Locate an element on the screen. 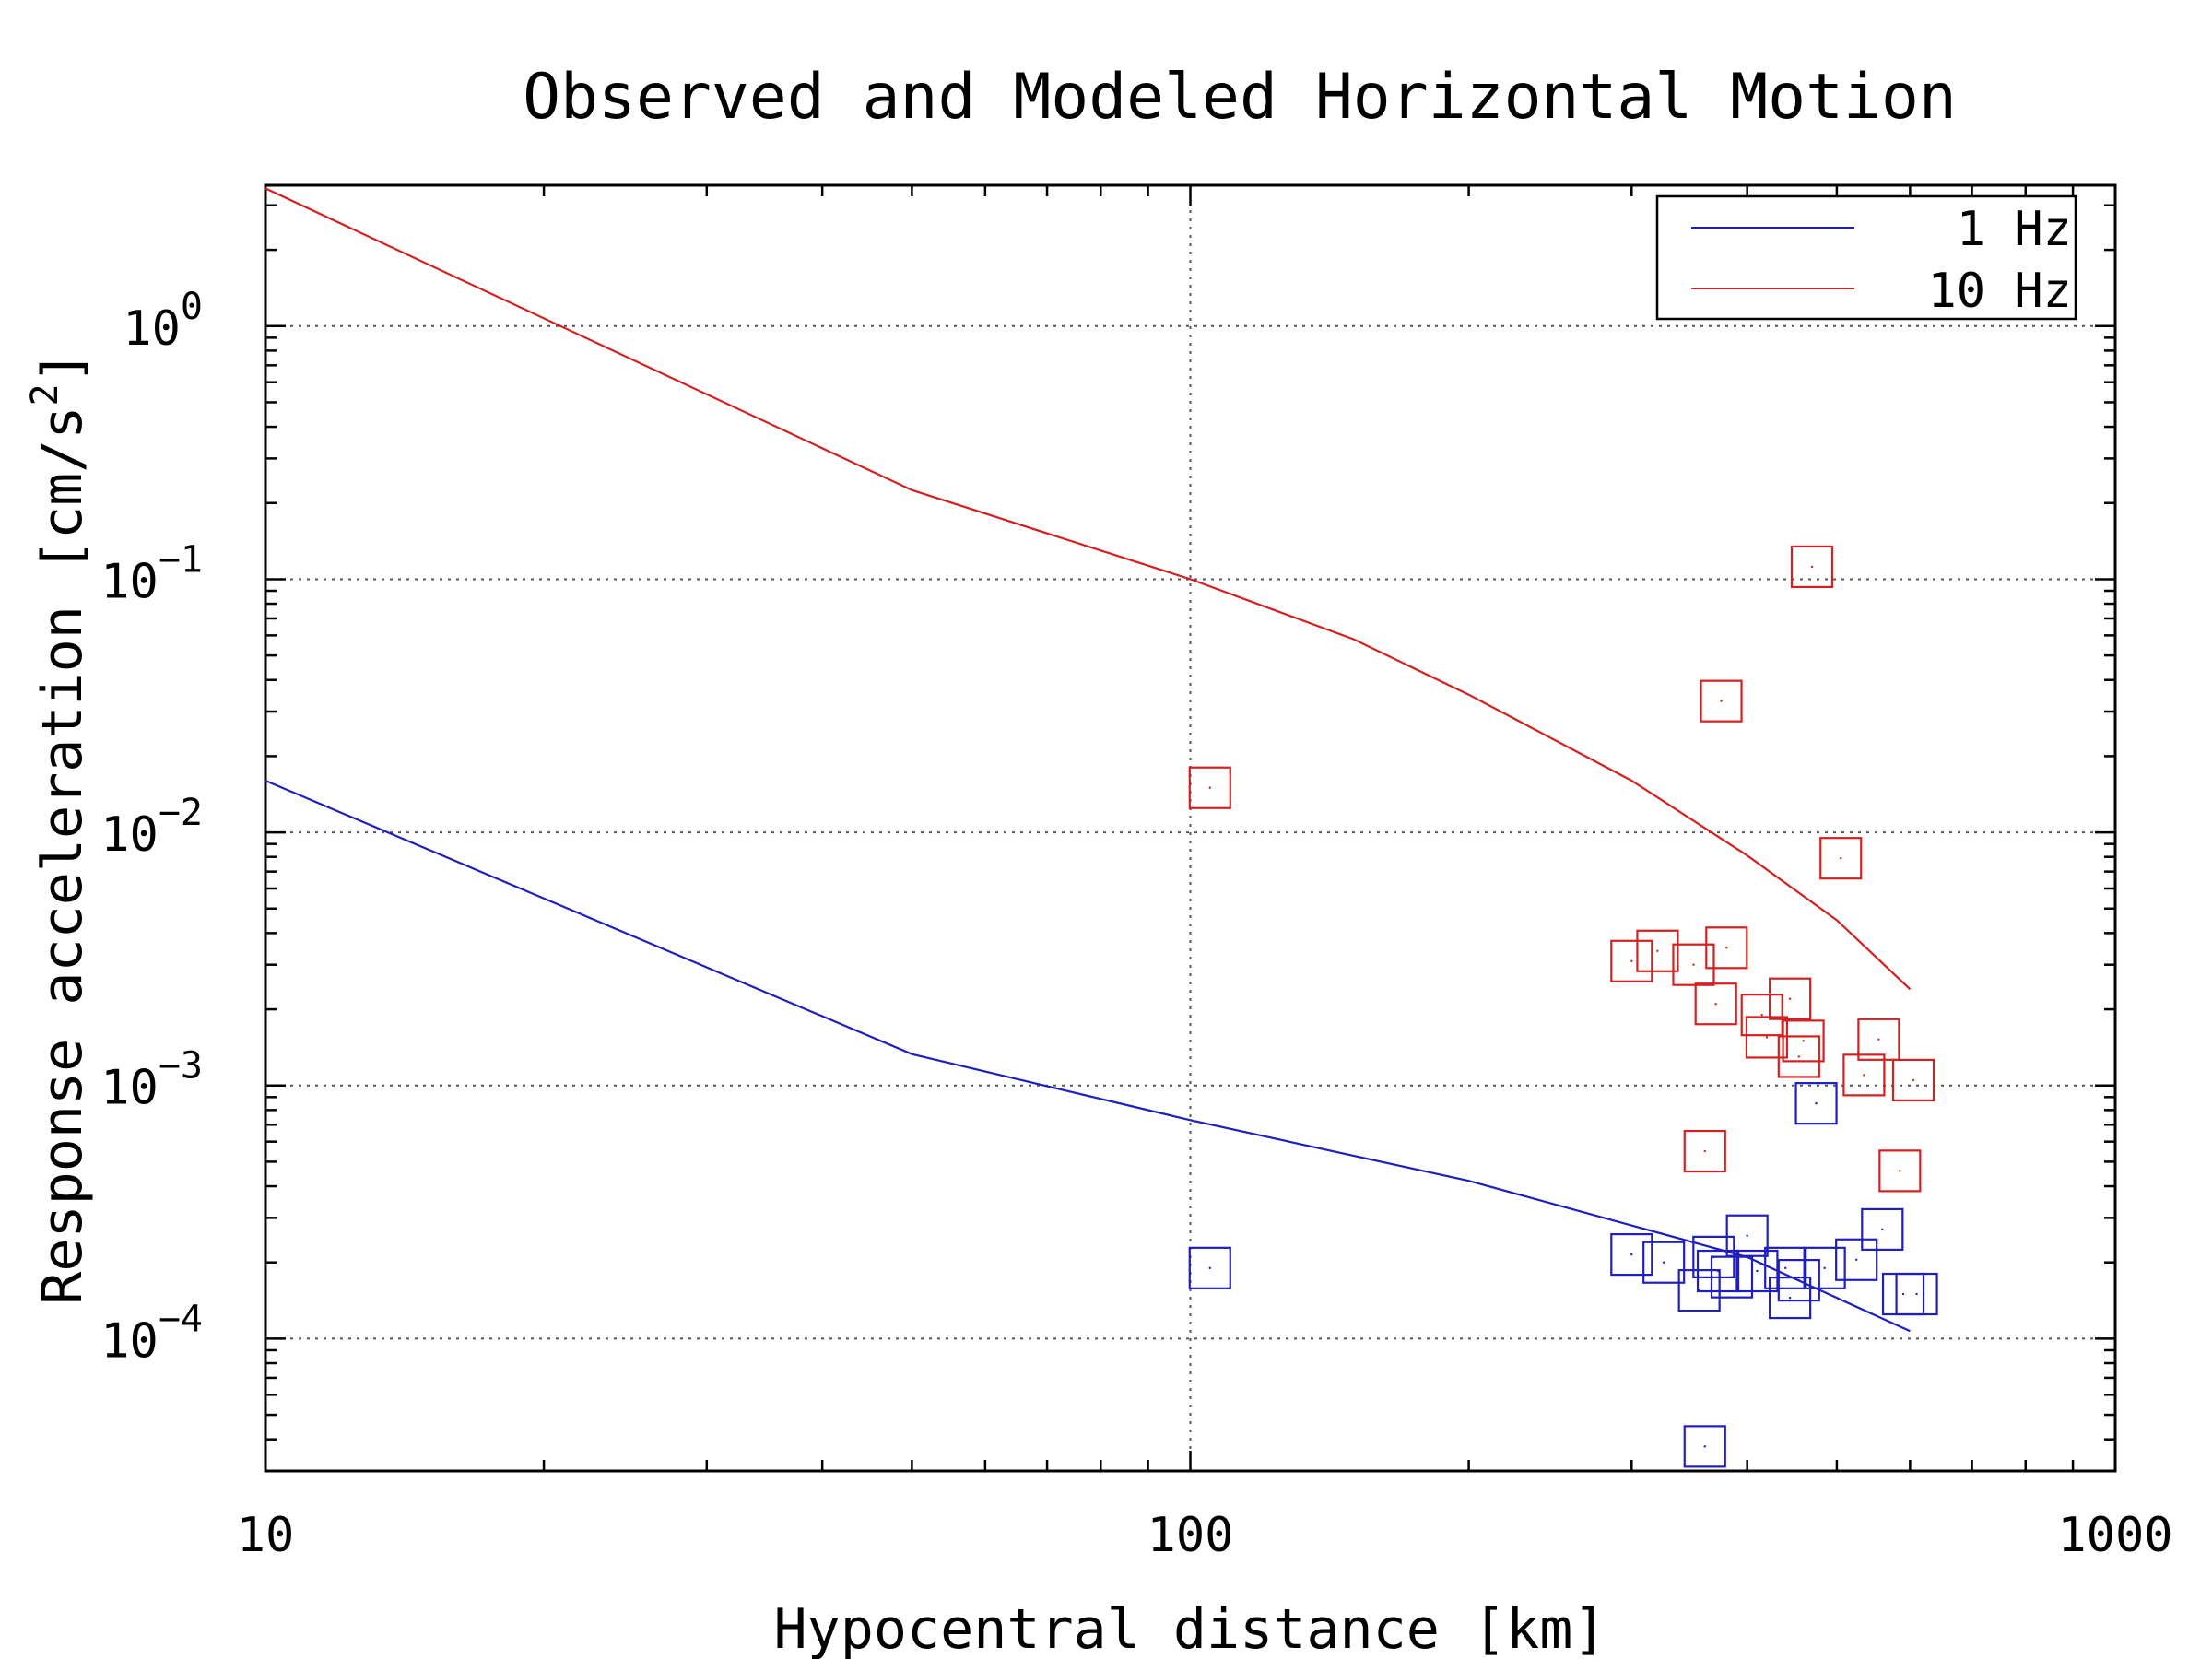  y-tick-label-0: 10⁰ is located at coordinates (163, 321).